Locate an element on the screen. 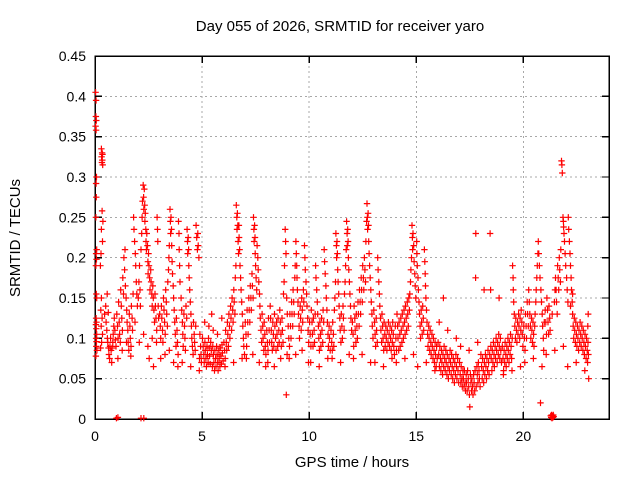 The height and width of the screenshot is (480, 640). y-tick-label: 0.3 is located at coordinates (77, 177).